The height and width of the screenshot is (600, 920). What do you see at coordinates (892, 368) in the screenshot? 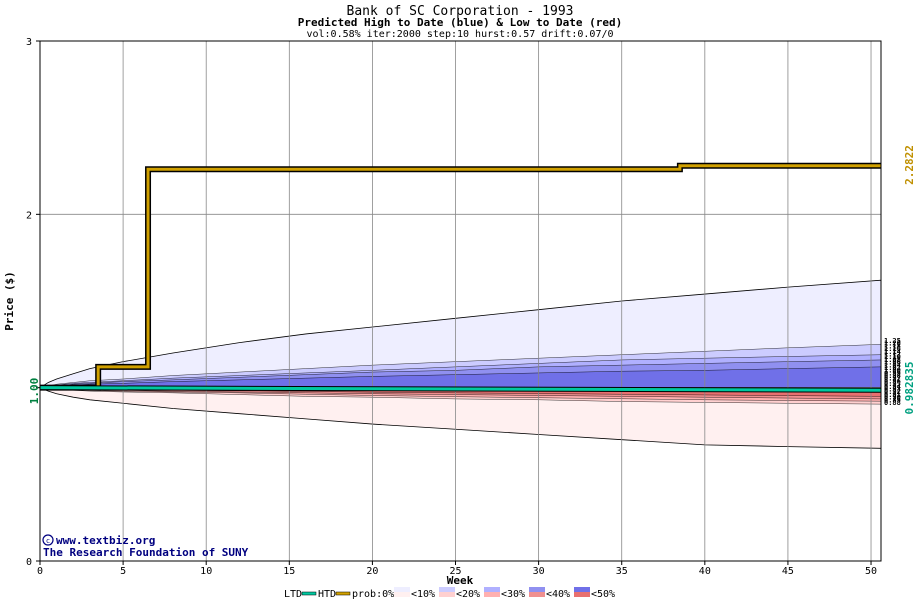
I see `band-end-label-10: 1.02` at bounding box center [892, 368].